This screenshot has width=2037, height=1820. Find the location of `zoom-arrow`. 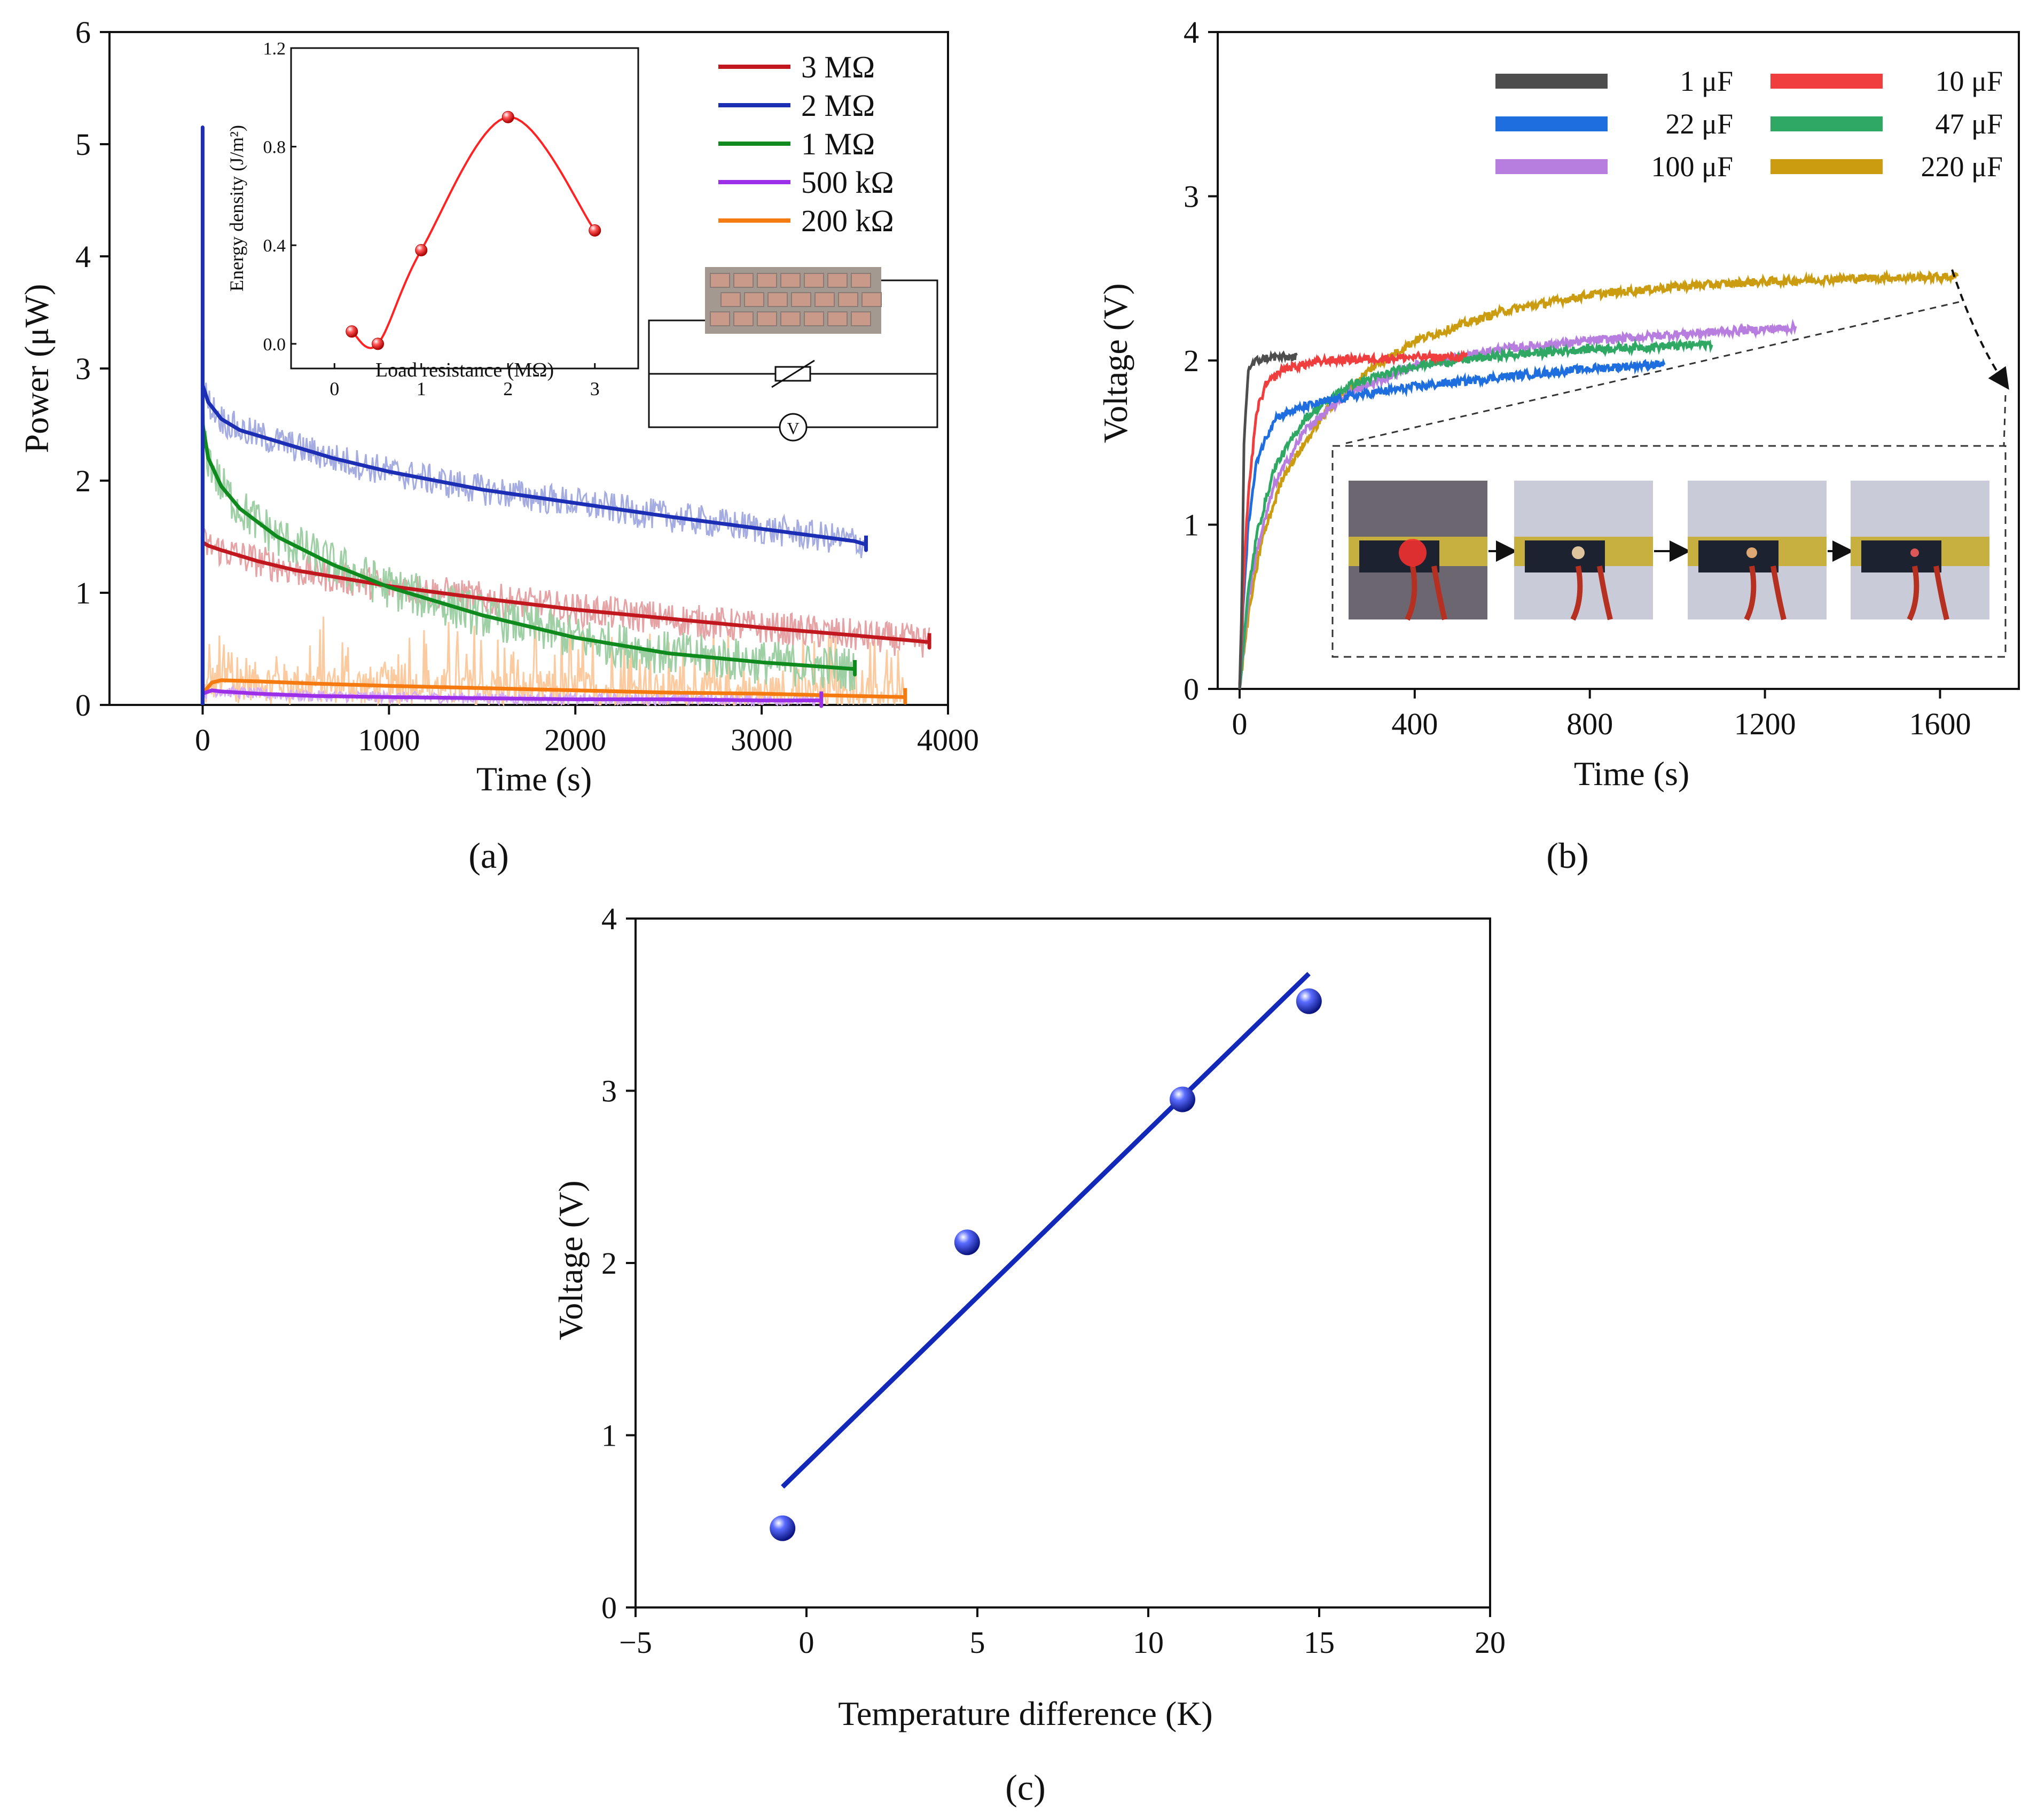

zoom-arrow is located at coordinates (1980, 329).